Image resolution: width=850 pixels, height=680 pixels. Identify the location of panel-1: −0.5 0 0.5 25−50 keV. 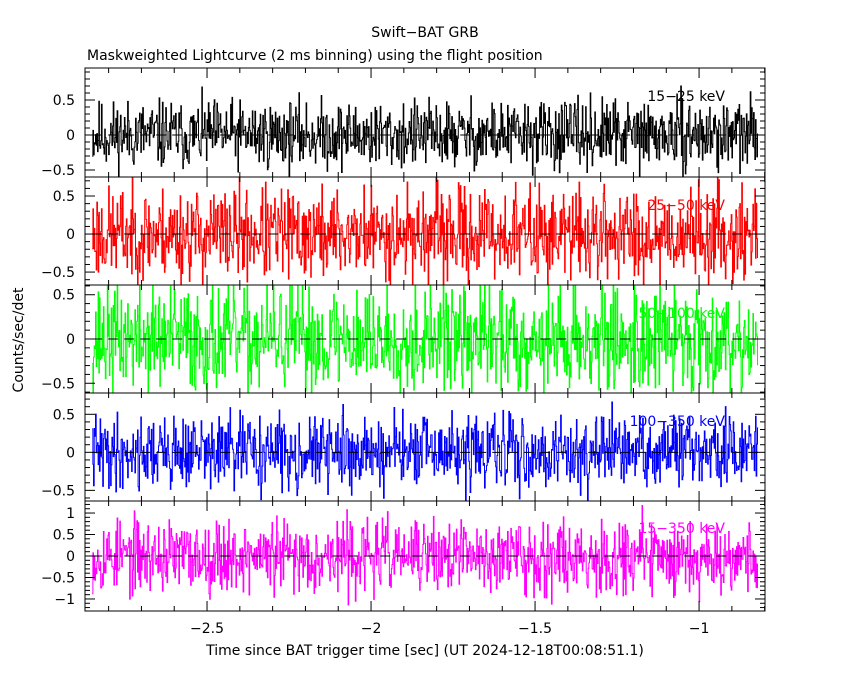
(403, 231).